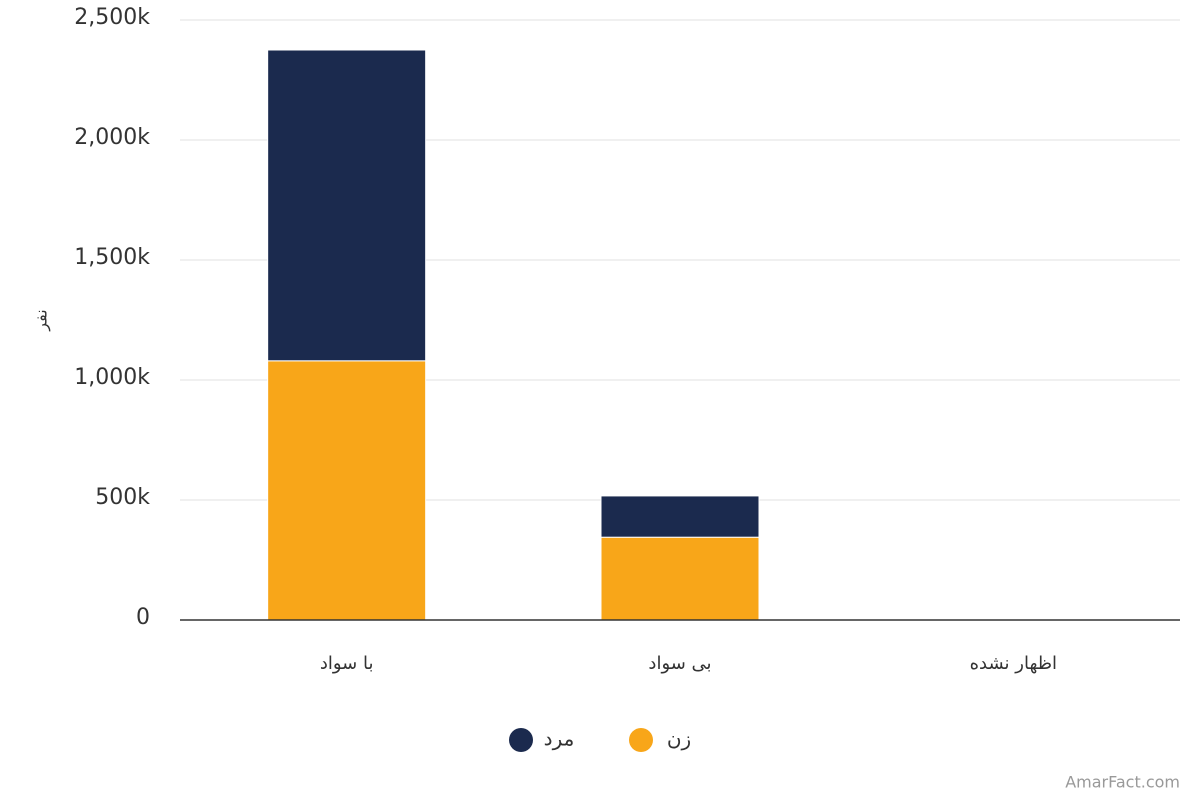 The image size is (1200, 800). I want to click on legend-label: مرد, so click(559, 739).